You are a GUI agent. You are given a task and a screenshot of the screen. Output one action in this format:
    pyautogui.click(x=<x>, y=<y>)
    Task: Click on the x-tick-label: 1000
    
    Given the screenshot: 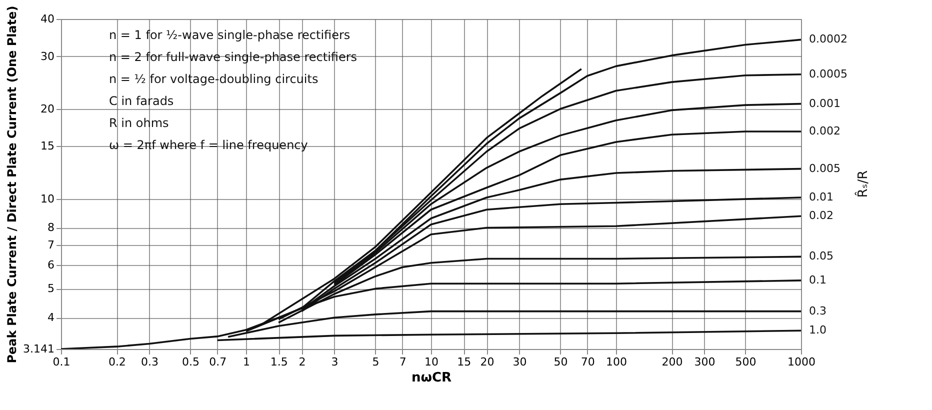 What is the action you would take?
    pyautogui.click(x=802, y=362)
    